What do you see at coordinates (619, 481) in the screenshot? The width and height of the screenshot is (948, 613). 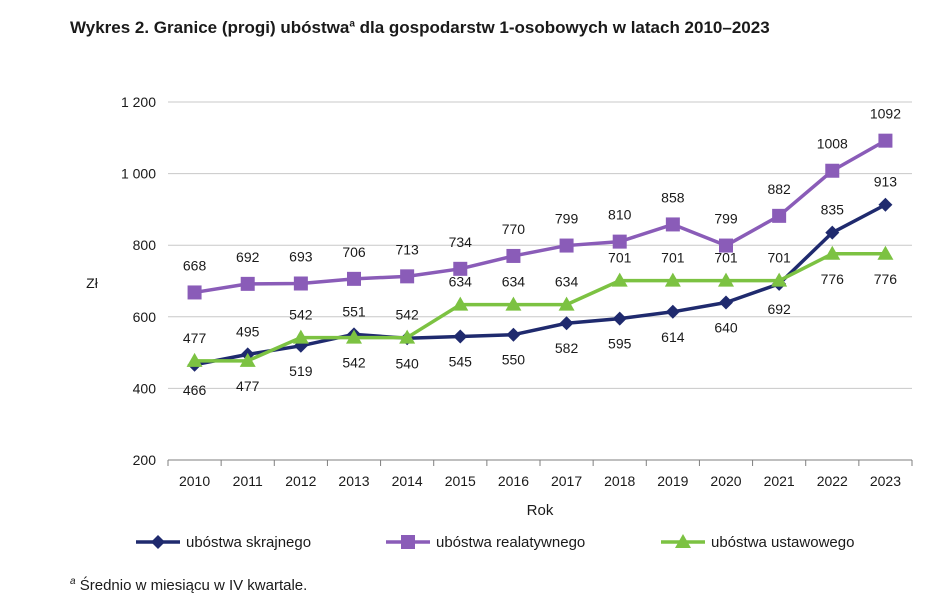 I see `x-tick-label: 2018` at bounding box center [619, 481].